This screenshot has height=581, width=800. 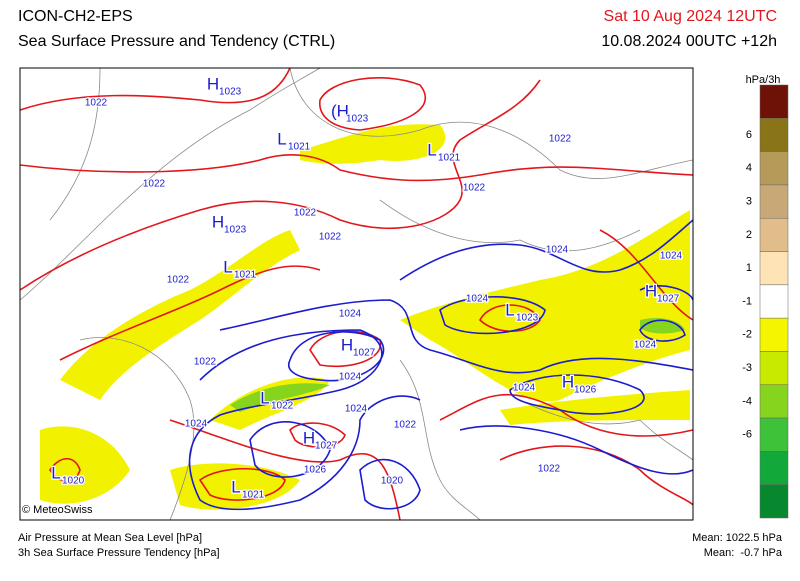 I want to click on legend-tick-label: -1, so click(x=747, y=301).